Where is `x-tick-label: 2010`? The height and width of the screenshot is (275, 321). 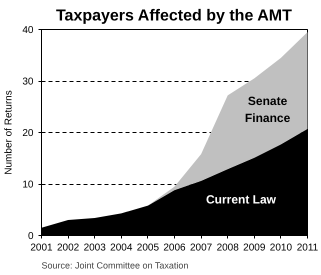 x-tick-label: 2010 is located at coordinates (281, 248).